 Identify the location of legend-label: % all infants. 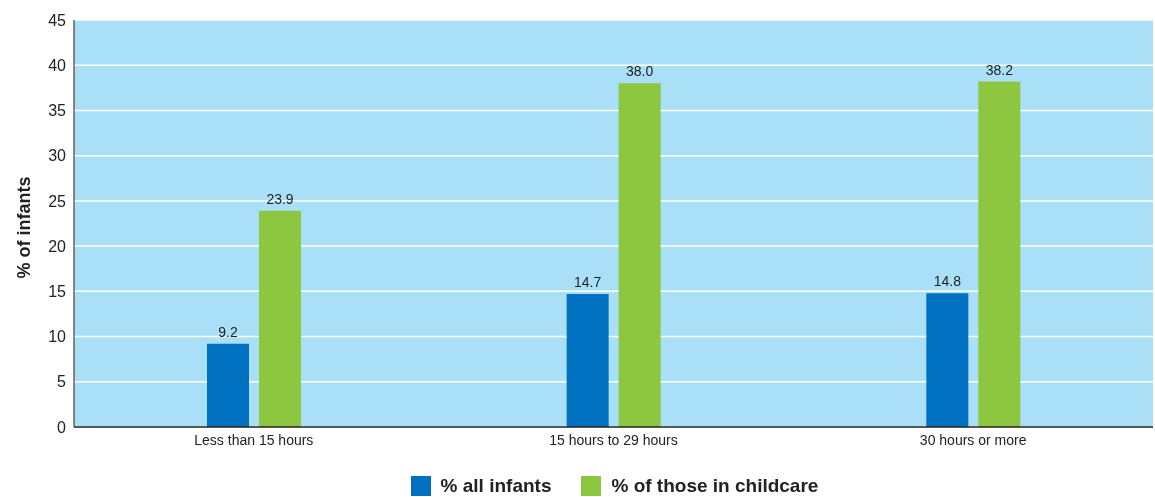
(496, 486).